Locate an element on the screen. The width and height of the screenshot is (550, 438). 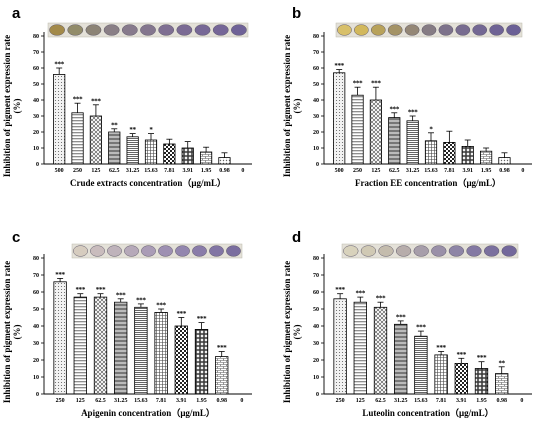
significance-mark: * is located at coordinates (151, 130).